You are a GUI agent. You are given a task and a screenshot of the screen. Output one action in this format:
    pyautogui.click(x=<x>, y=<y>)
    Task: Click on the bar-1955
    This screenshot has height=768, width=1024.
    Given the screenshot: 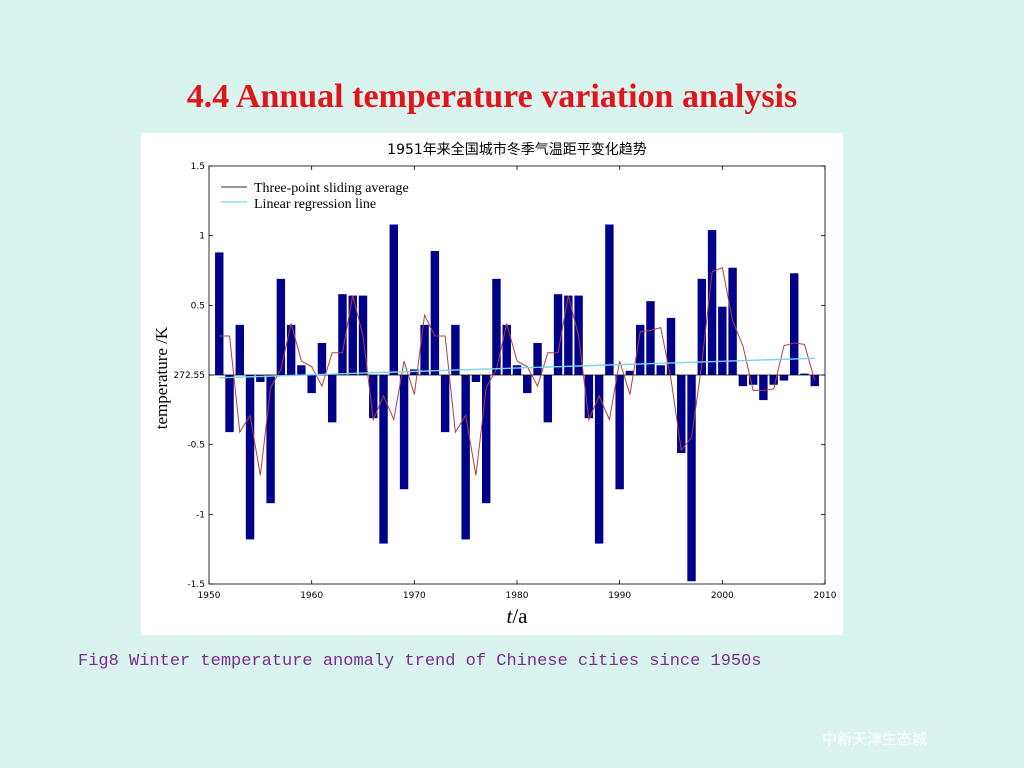 What is the action you would take?
    pyautogui.click(x=260, y=378)
    